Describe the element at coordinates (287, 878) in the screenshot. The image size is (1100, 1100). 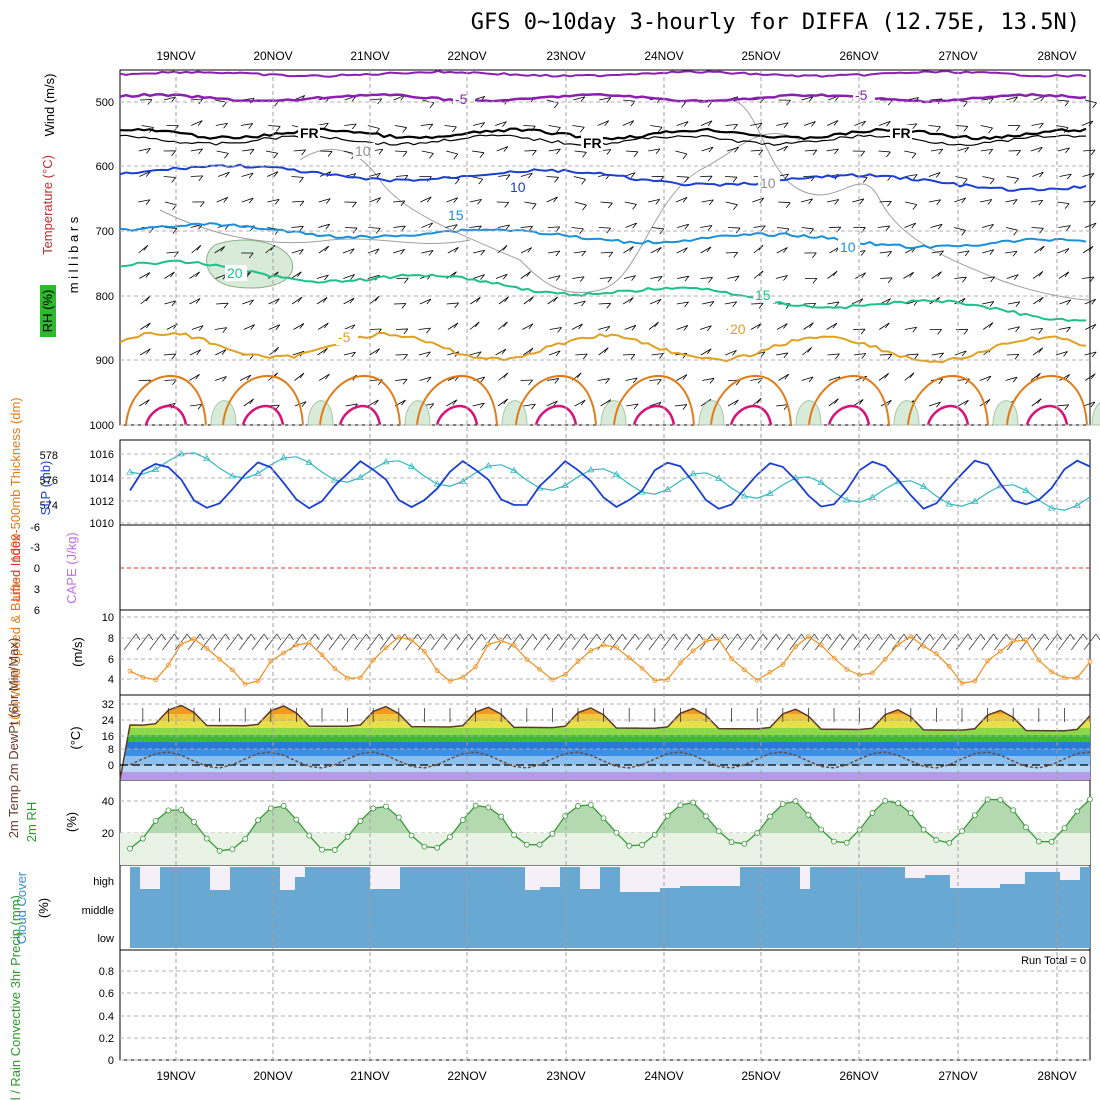
I see `cloud-gap` at that location.